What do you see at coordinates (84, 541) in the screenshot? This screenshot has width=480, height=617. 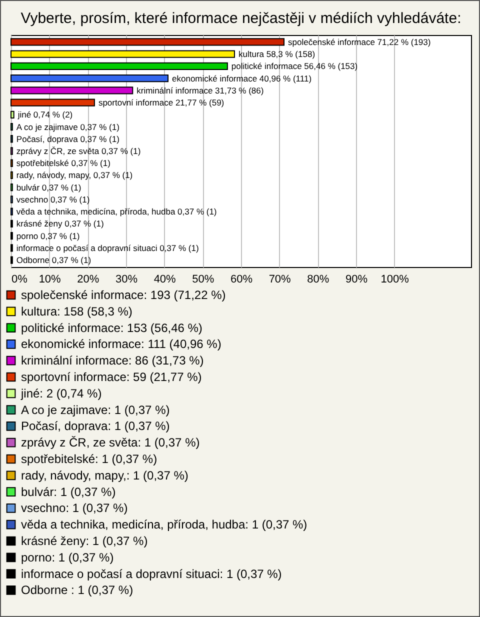 I see `legend-label: krásné ženy: 1 (0,37 %)` at bounding box center [84, 541].